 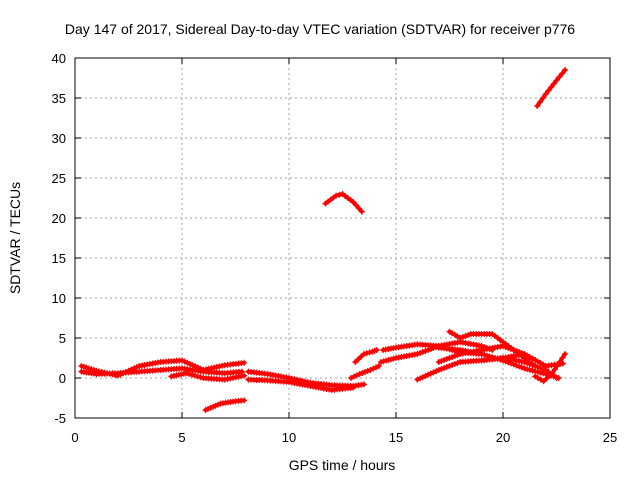 I want to click on x-tick-label: 0, so click(x=74, y=437).